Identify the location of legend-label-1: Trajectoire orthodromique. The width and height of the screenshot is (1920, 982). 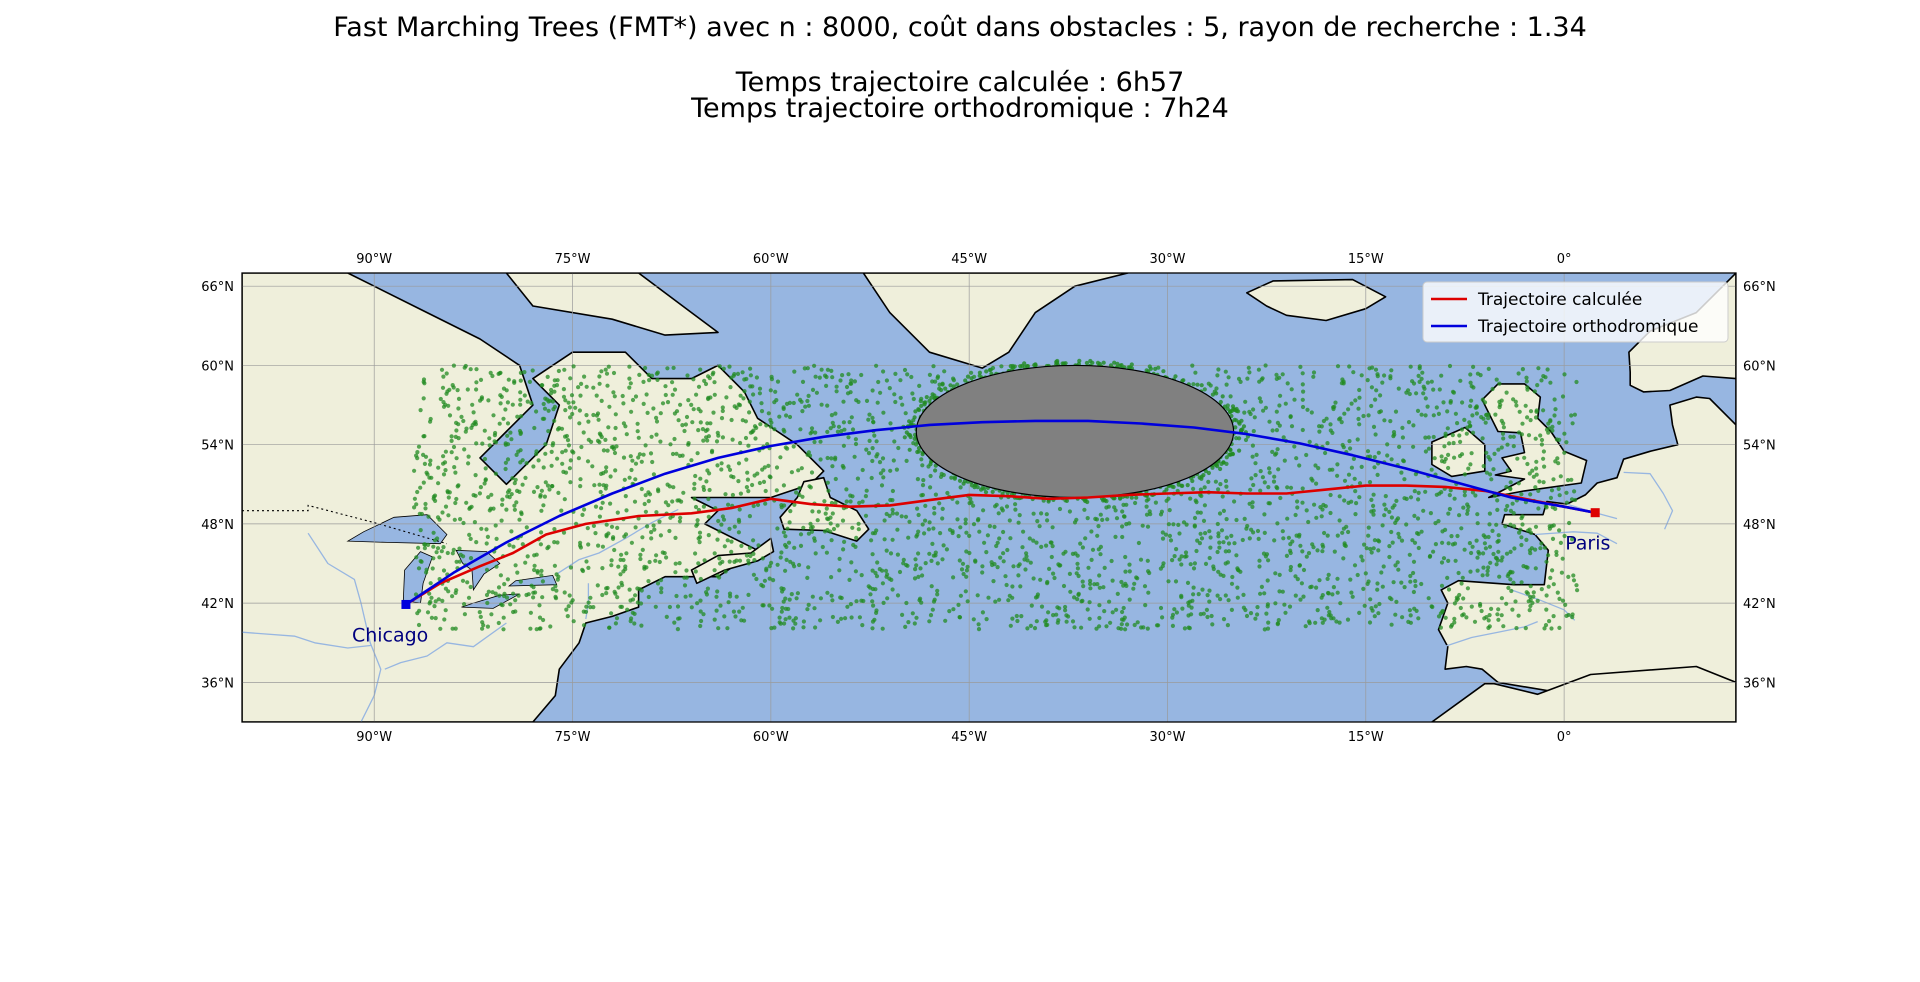
(1587, 327).